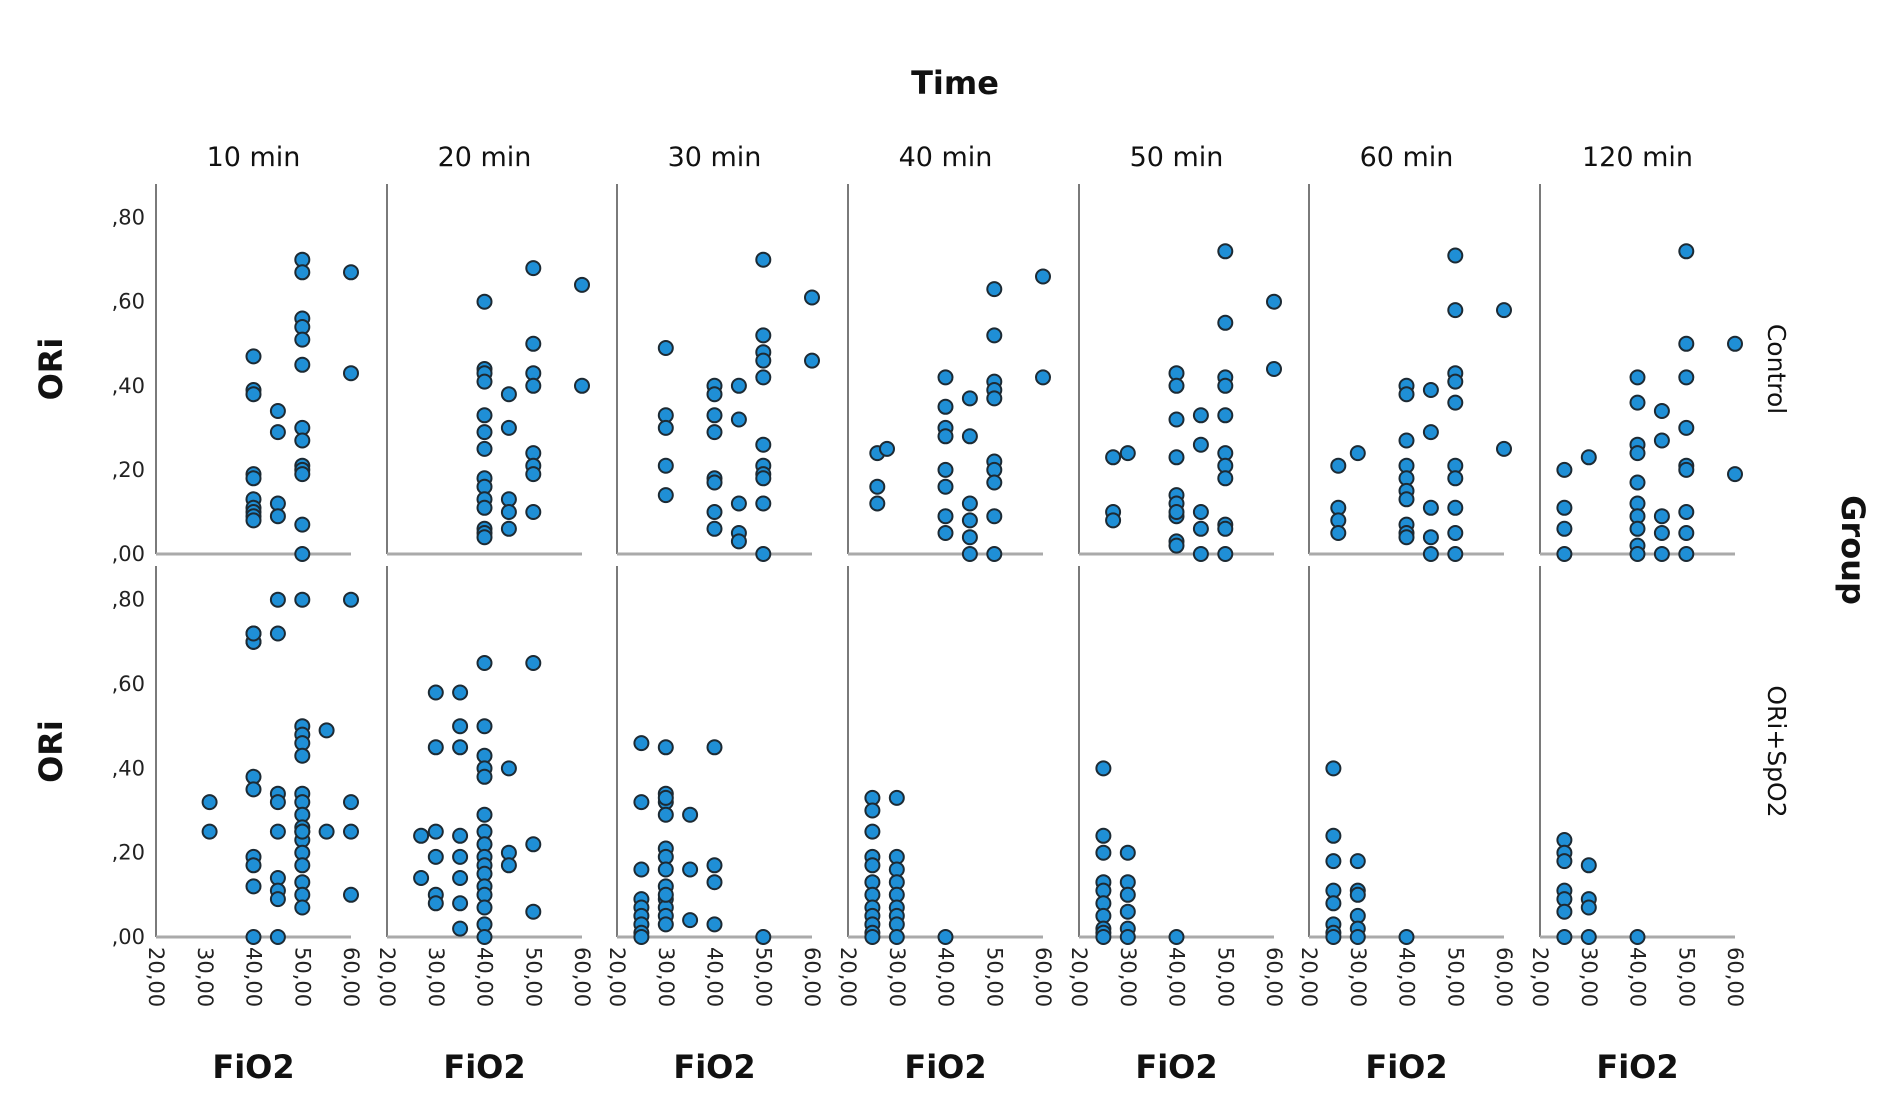  I want to click on y-tick-label: ,60, so click(128, 302).